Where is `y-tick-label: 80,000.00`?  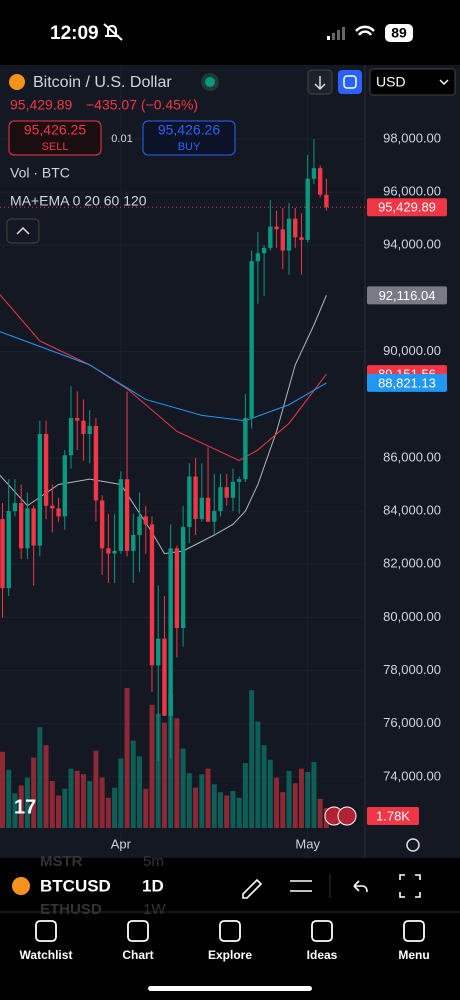 y-tick-label: 80,000.00 is located at coordinates (412, 616).